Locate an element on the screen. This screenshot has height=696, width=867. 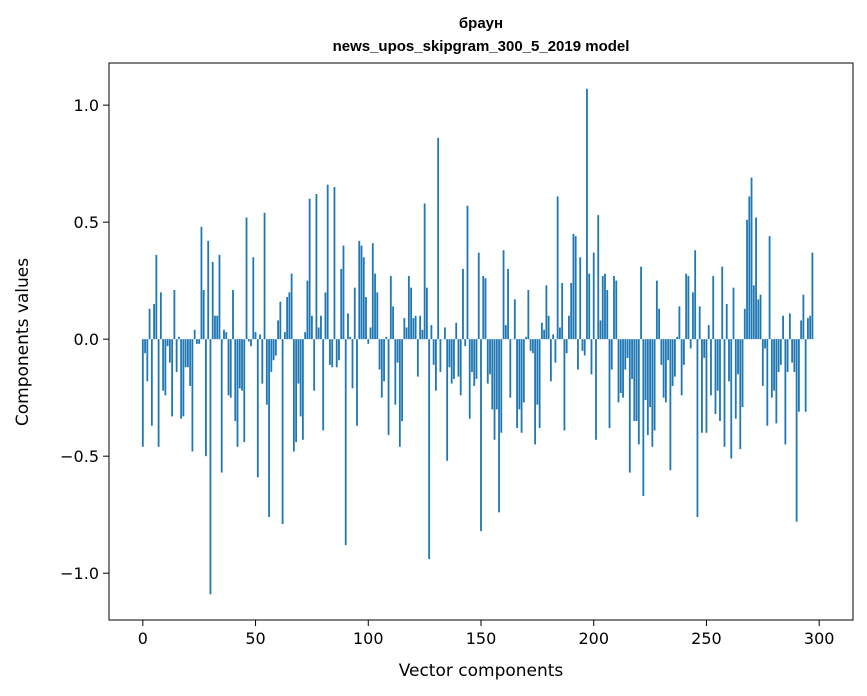
chart-title: браун is located at coordinates (481, 23).